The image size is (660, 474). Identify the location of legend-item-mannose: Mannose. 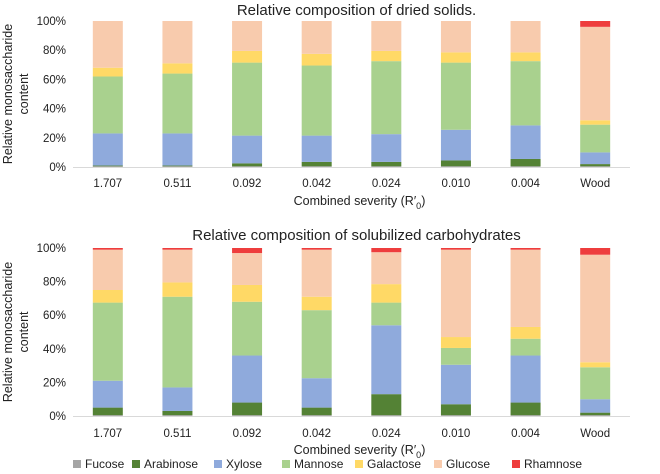
(313, 464).